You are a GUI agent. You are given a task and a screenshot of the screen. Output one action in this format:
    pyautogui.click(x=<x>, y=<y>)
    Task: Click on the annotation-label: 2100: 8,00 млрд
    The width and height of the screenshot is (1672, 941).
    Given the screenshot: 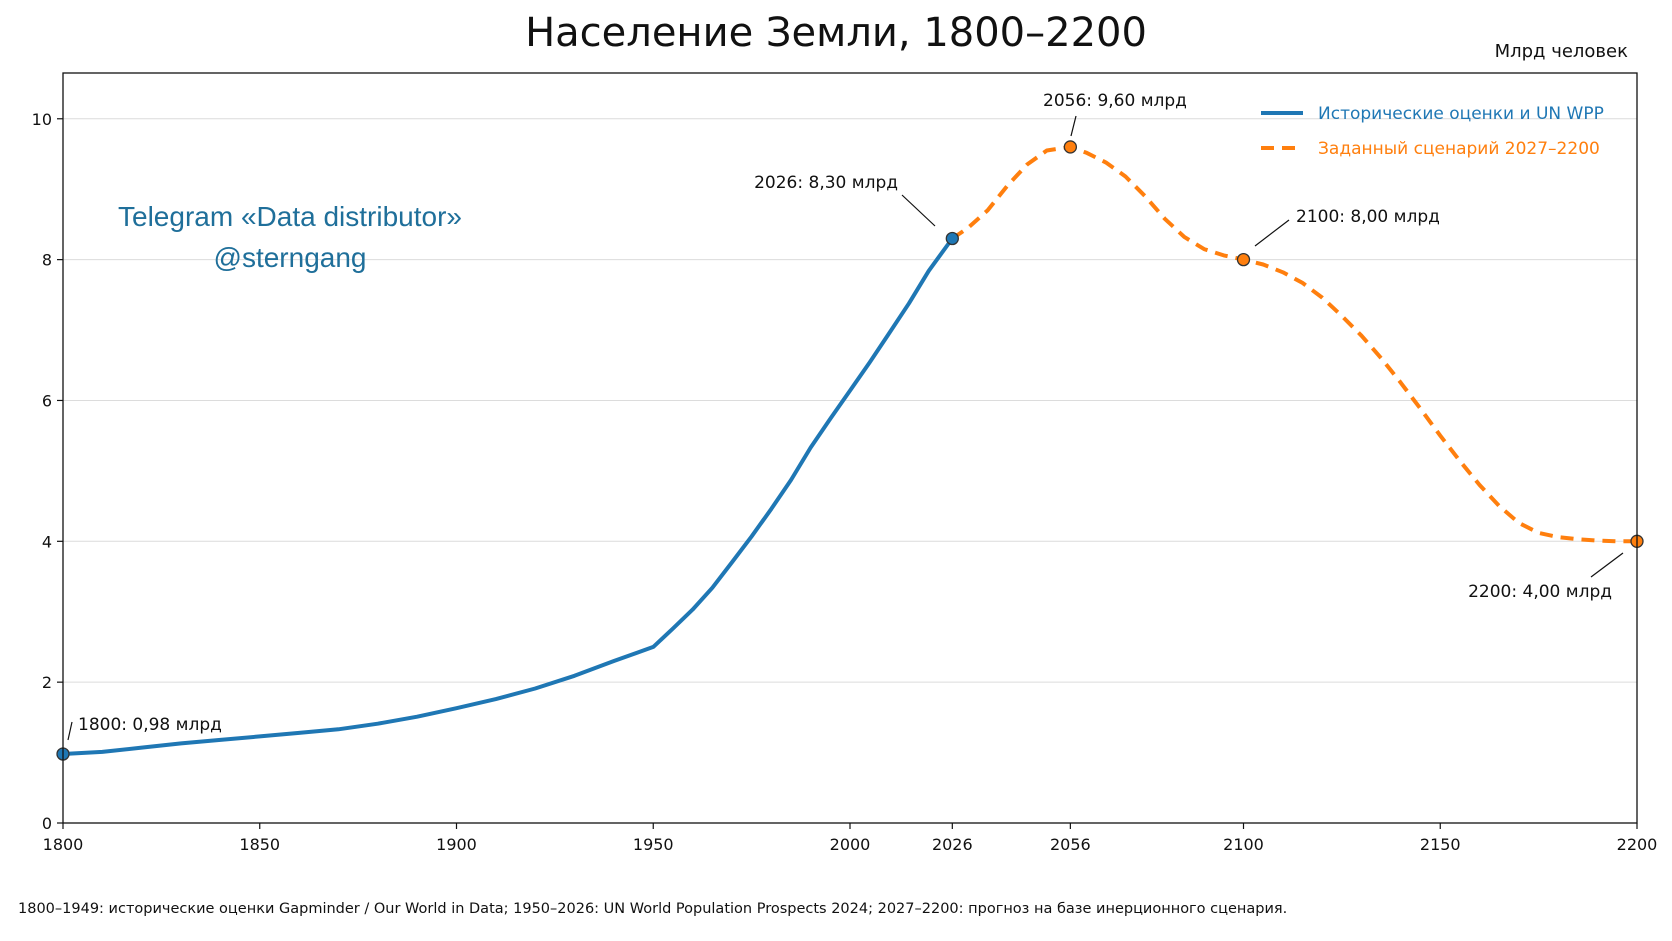 What is the action you would take?
    pyautogui.click(x=1368, y=217)
    